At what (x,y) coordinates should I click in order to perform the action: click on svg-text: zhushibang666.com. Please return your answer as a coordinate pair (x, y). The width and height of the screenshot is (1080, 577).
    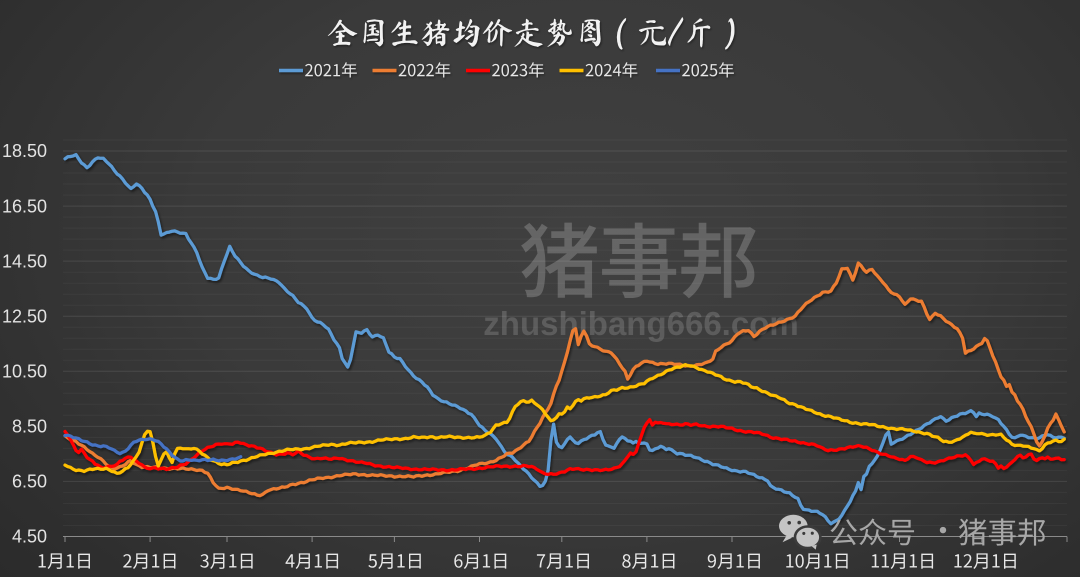
    Looking at the image, I should click on (640, 323).